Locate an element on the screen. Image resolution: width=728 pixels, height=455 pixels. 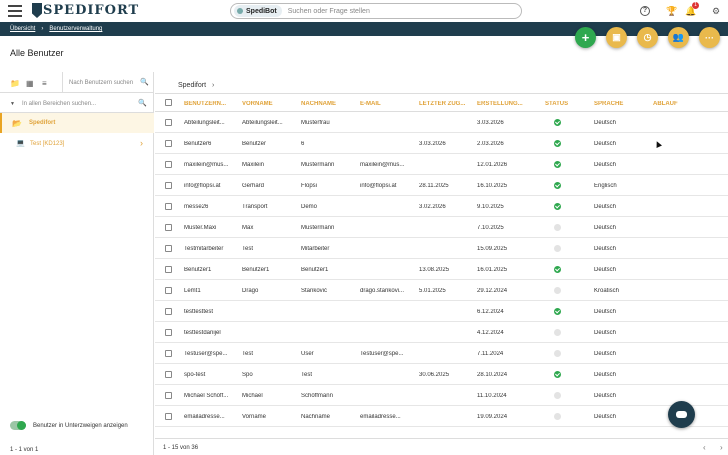
menu-icon is located at coordinates (15, 11).